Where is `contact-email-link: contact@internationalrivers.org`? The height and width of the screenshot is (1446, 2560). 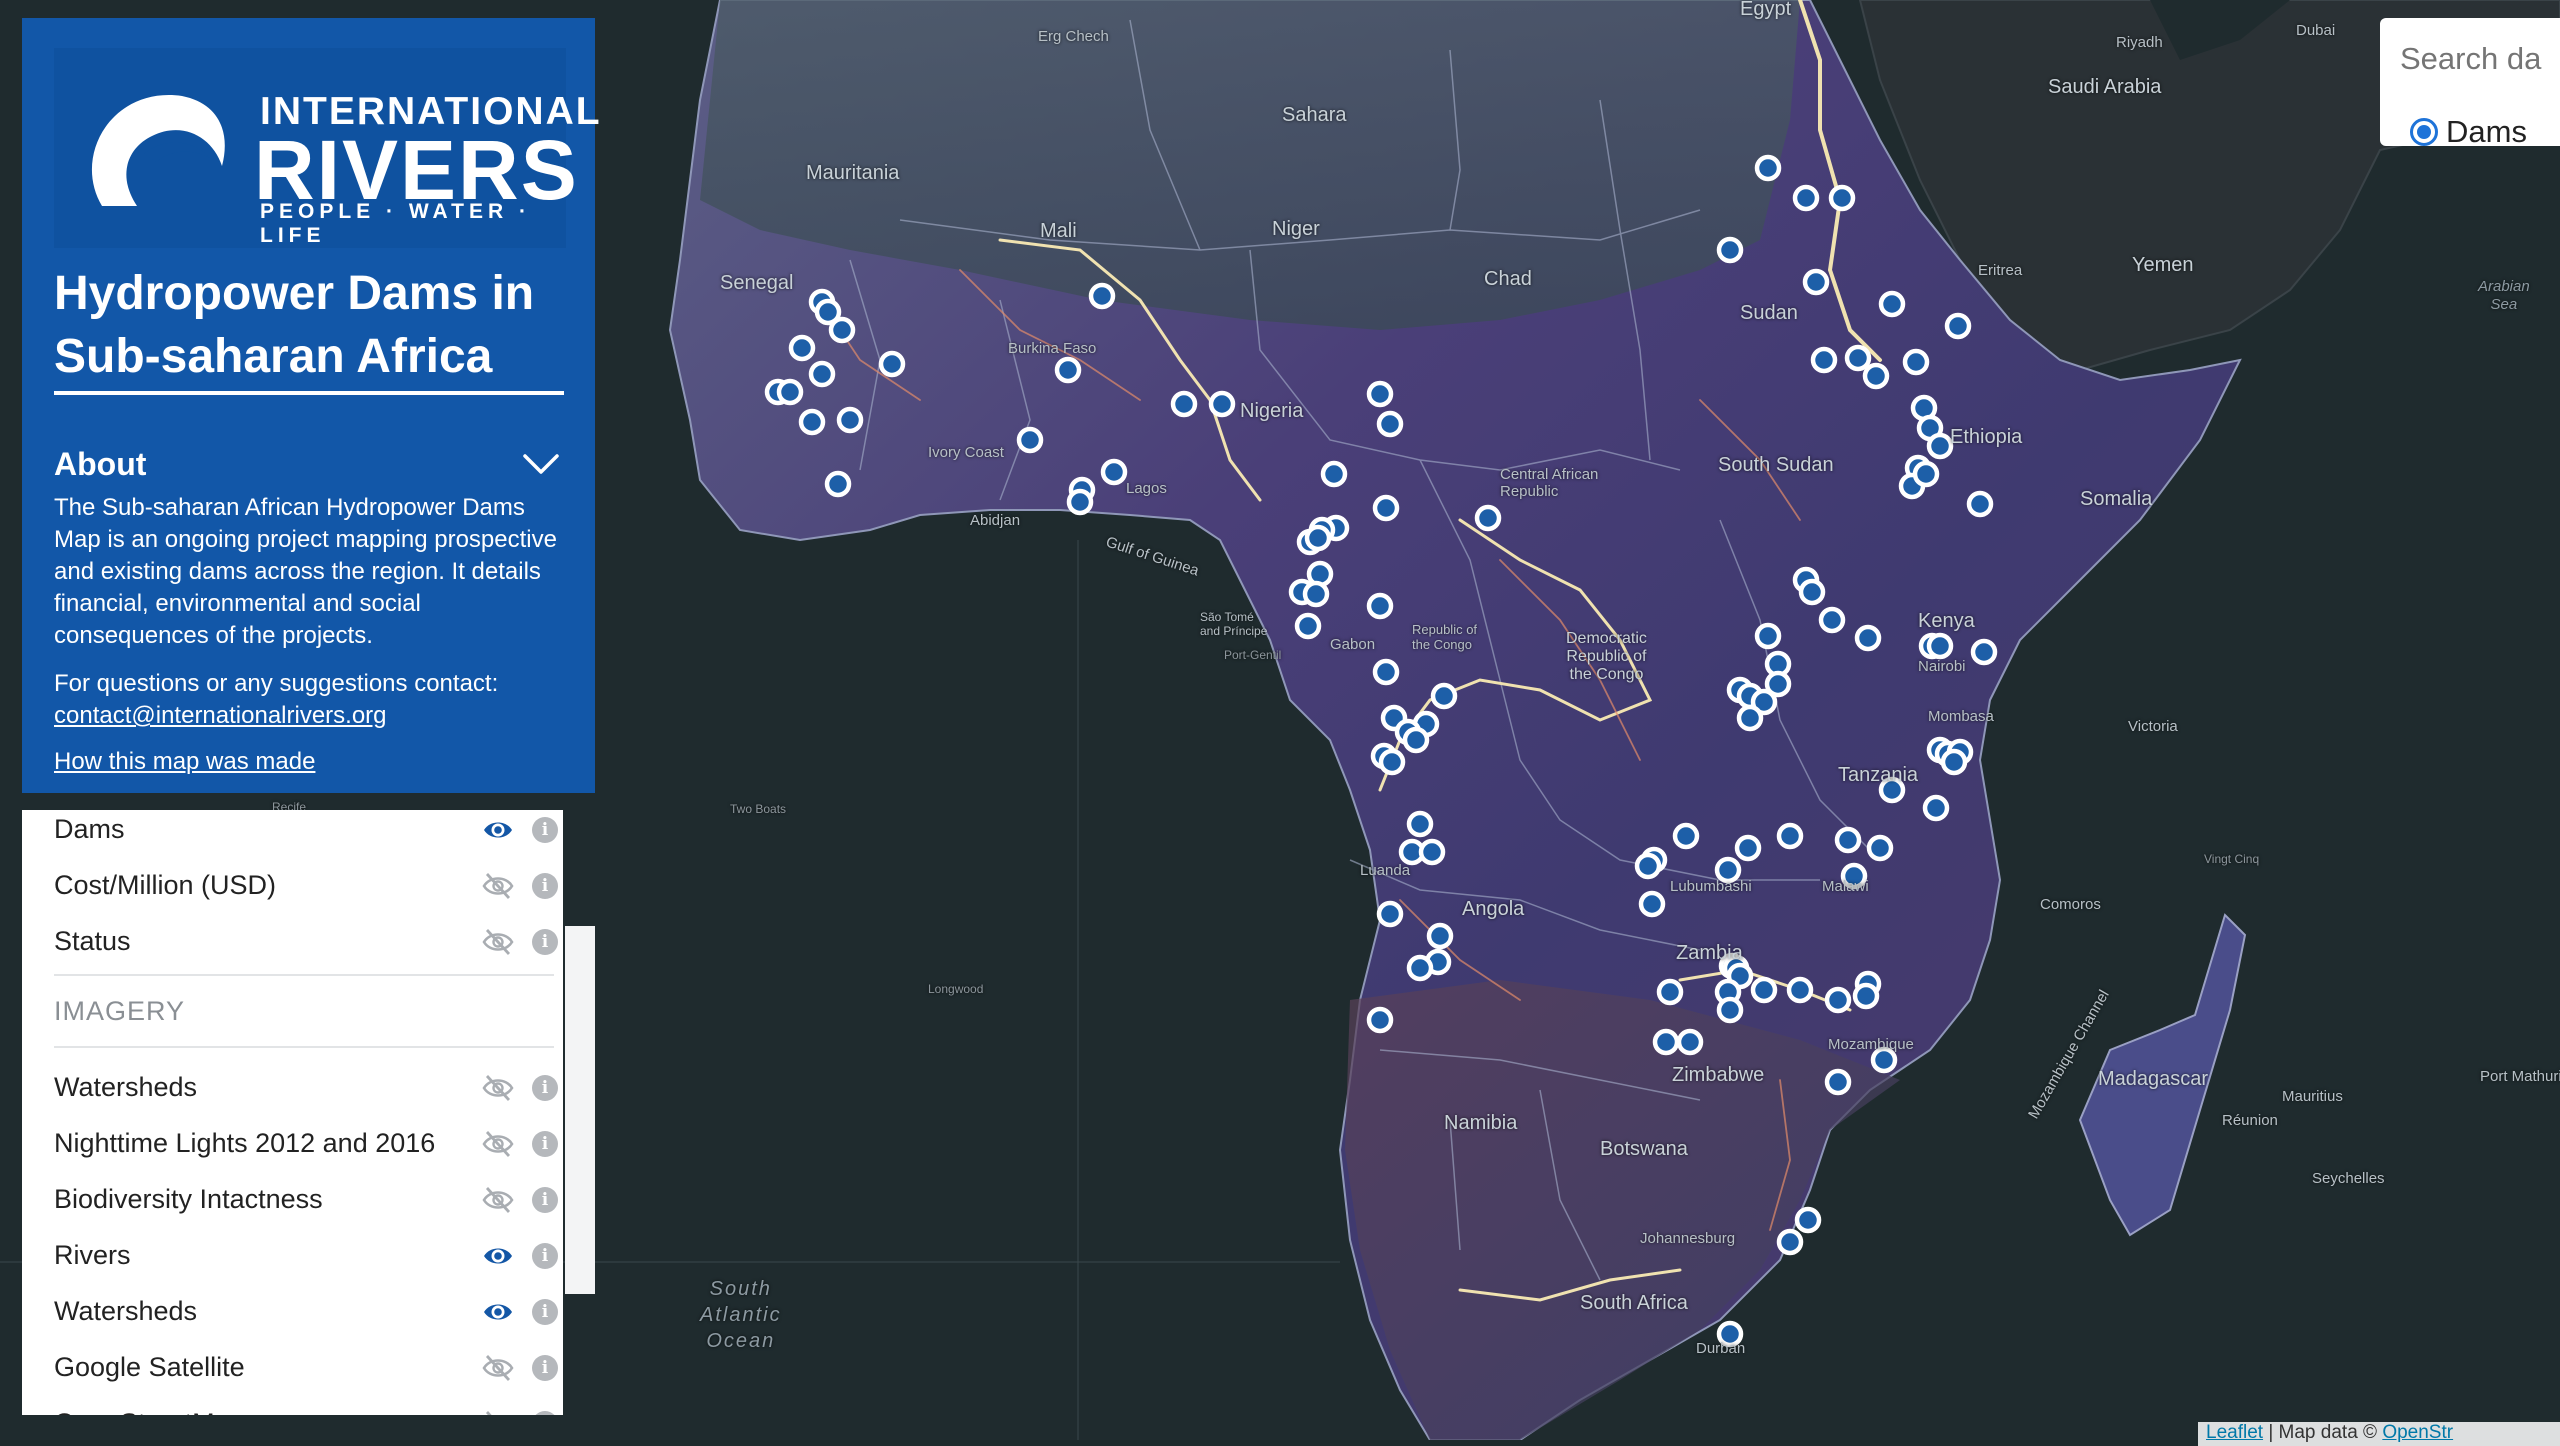 contact-email-link: contact@internationalrivers.org is located at coordinates (220, 715).